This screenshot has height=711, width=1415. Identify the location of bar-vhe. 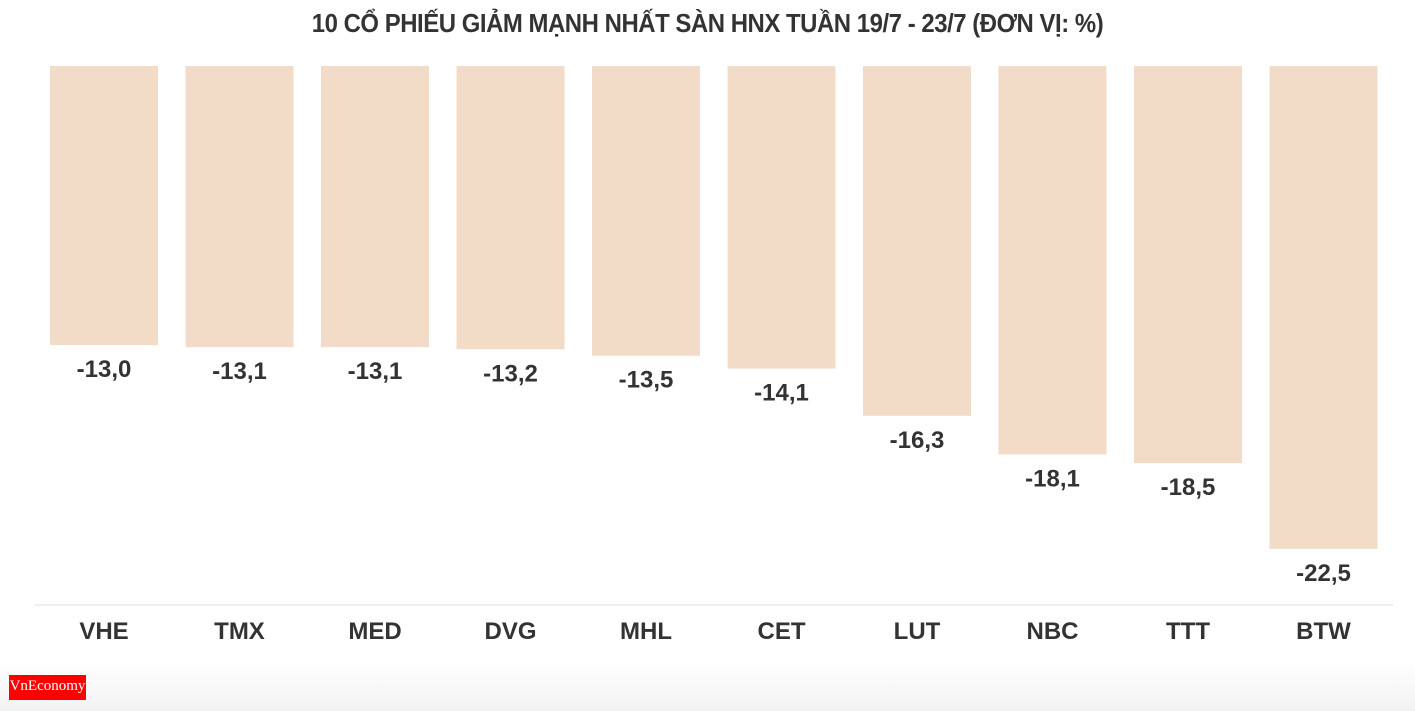
(104, 205).